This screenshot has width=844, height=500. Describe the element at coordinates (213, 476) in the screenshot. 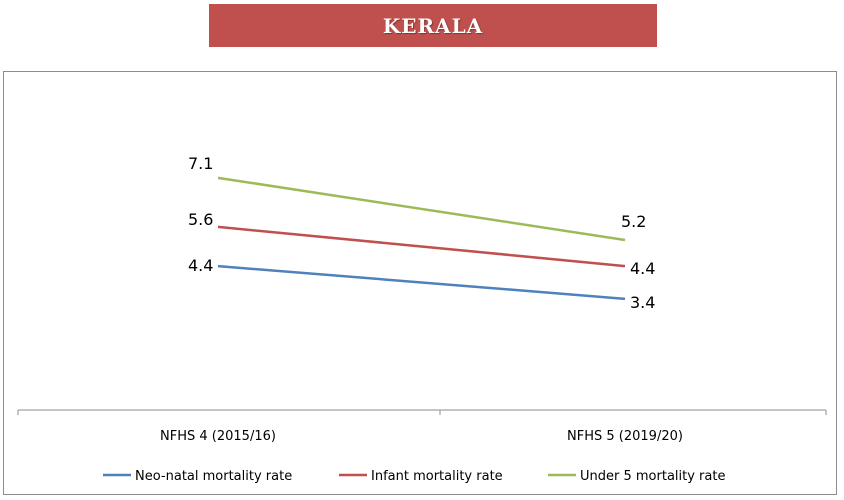

I see `legend-label: Neo-natal mortality rate` at that location.